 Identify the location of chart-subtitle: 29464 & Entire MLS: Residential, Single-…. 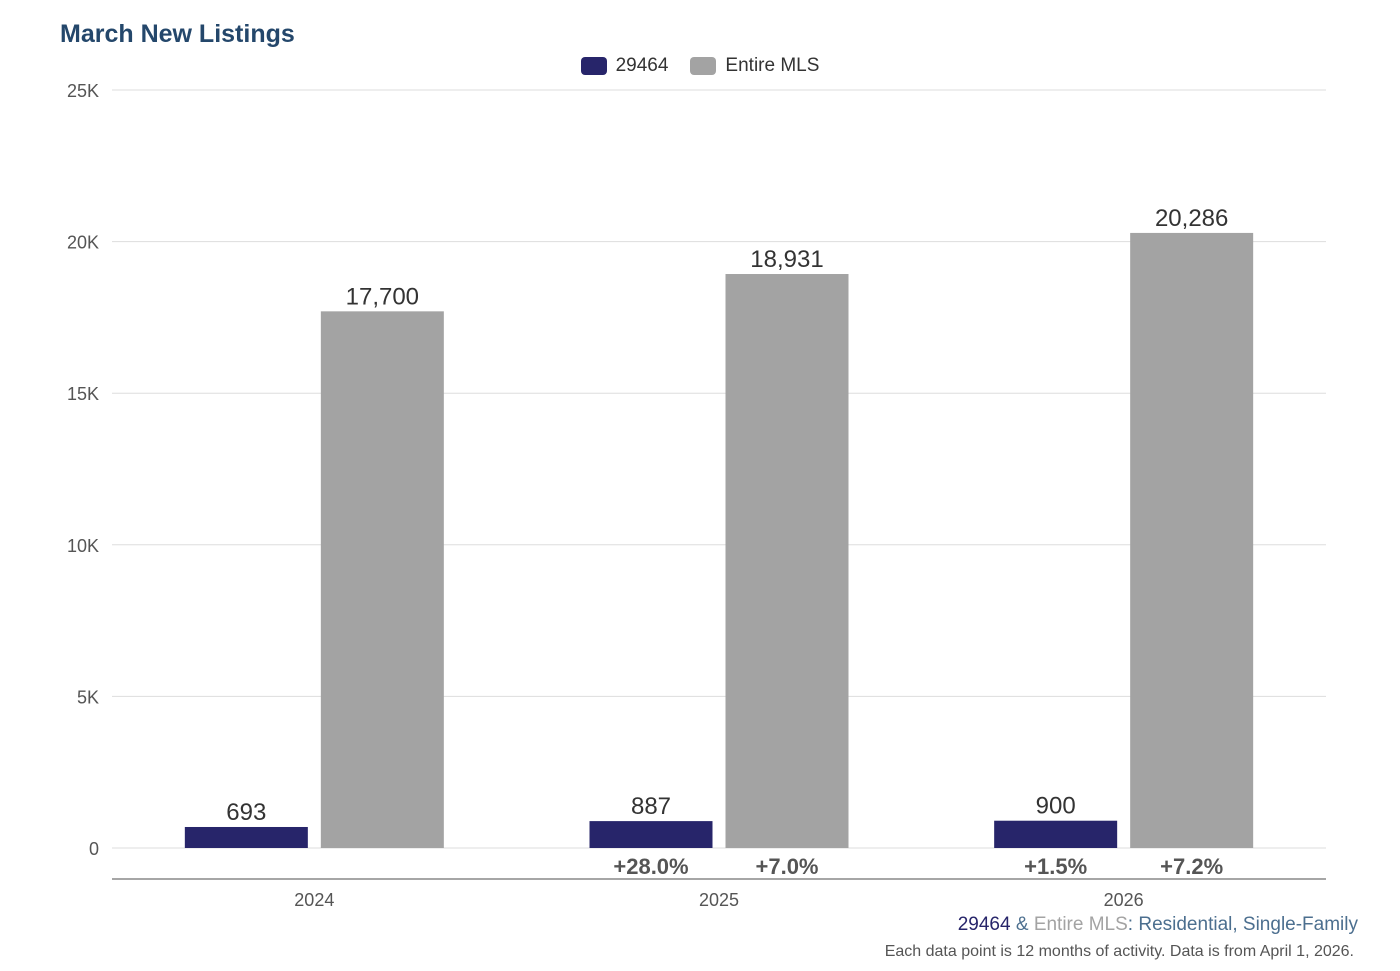
(1158, 925).